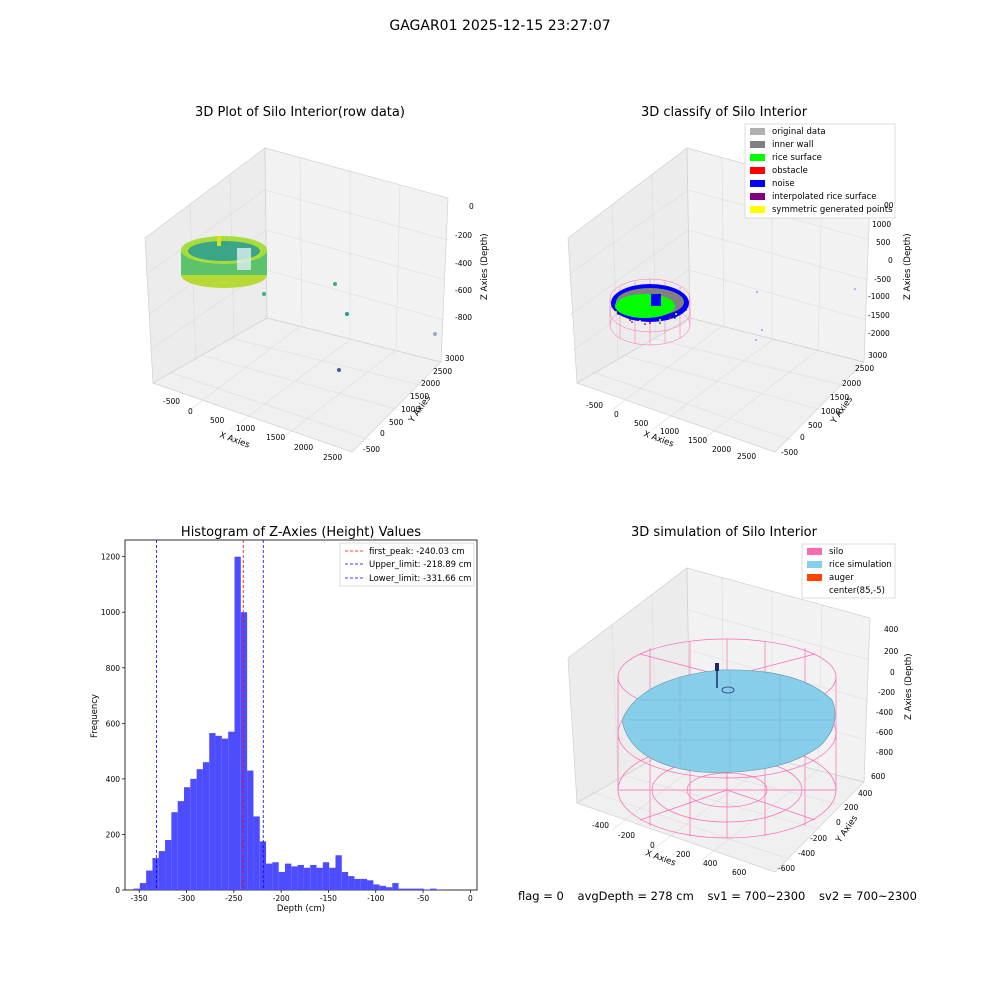  I want to click on classify-rice-surface, so click(645, 306).